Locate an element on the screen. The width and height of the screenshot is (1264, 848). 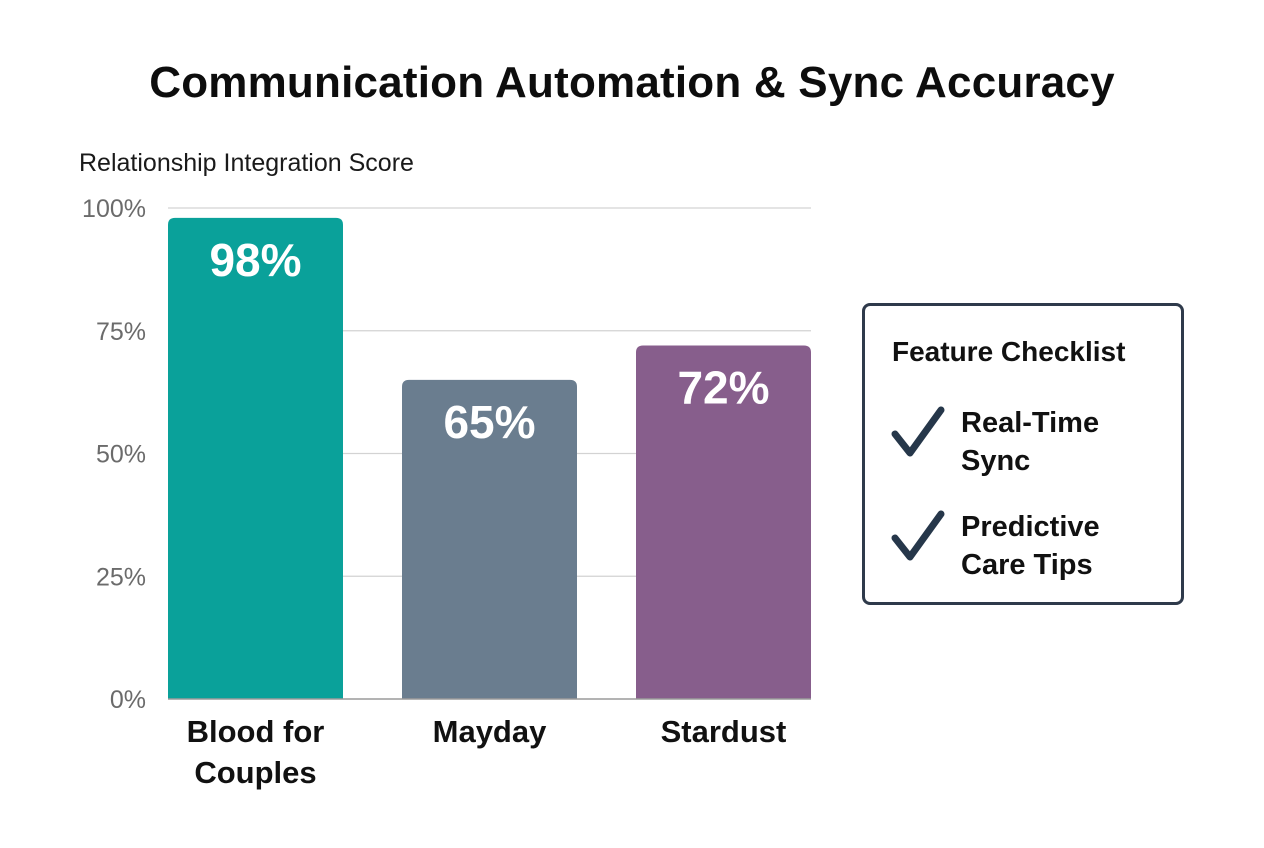
x-tick-label: Stardust is located at coordinates (724, 731).